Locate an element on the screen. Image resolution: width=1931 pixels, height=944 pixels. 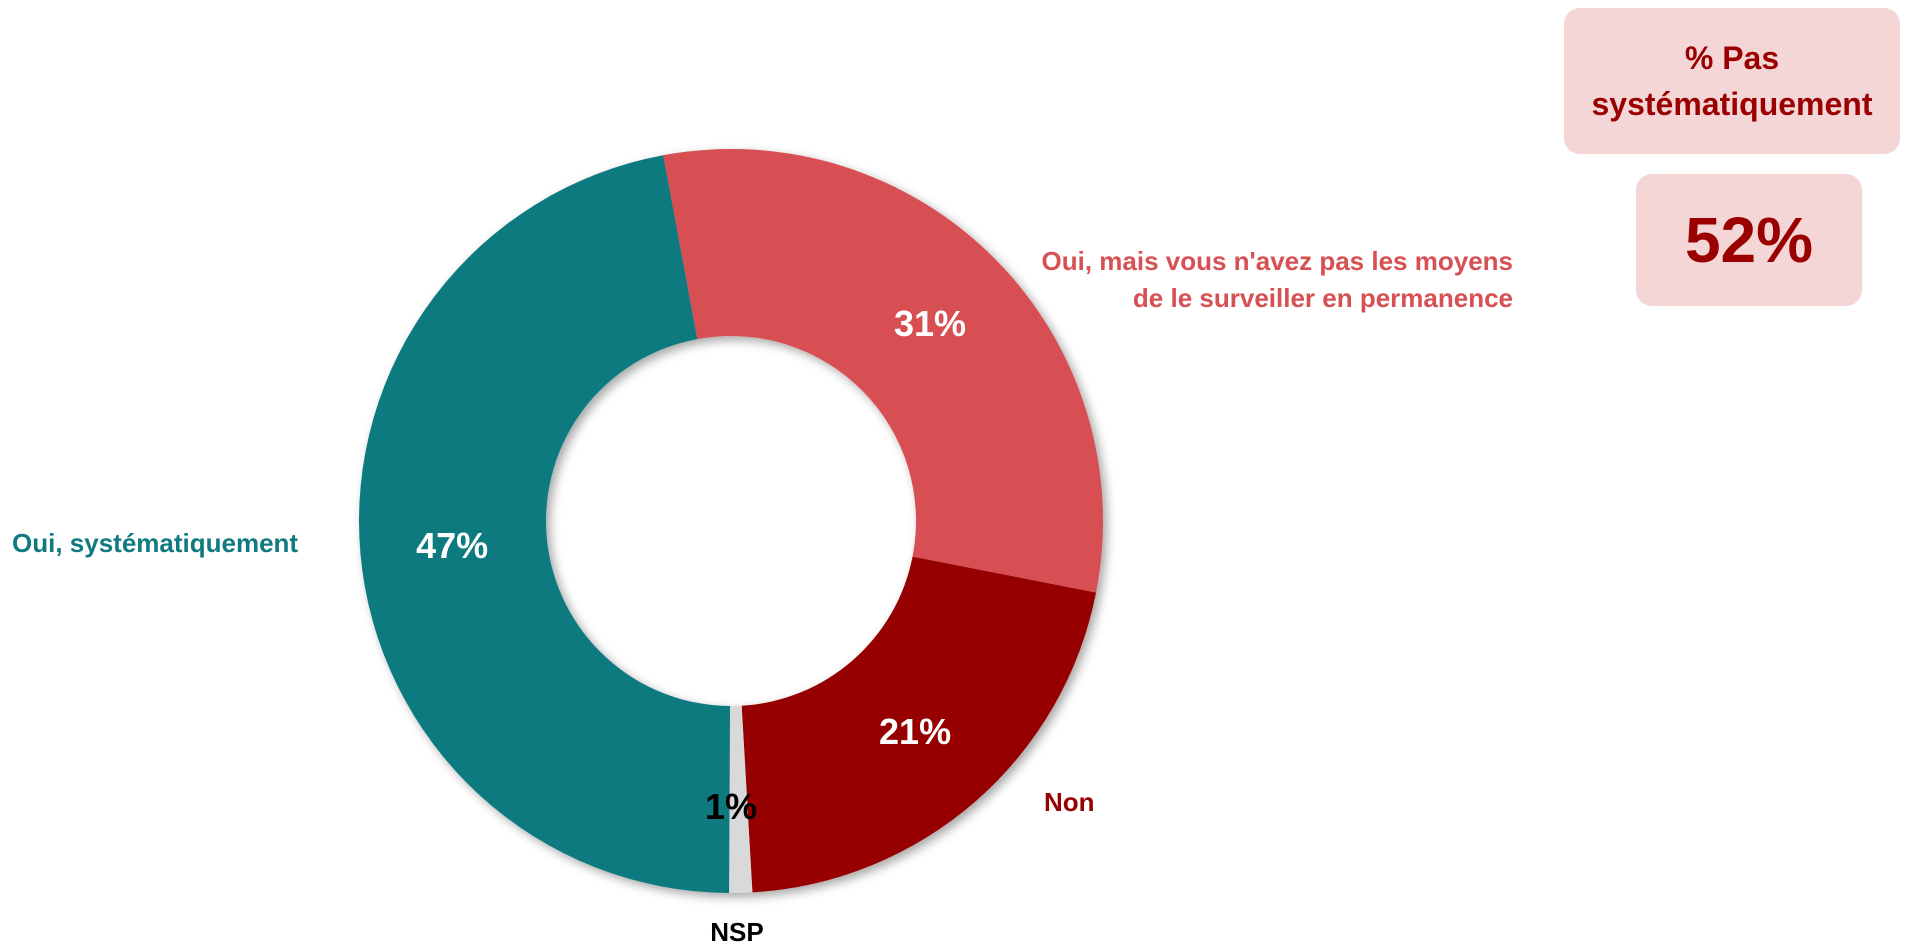
slice-value-label-oui-mais-vous-n-avez-pas-les-moyens-de-le-surveiller-en-permanence: 31% is located at coordinates (930, 323).